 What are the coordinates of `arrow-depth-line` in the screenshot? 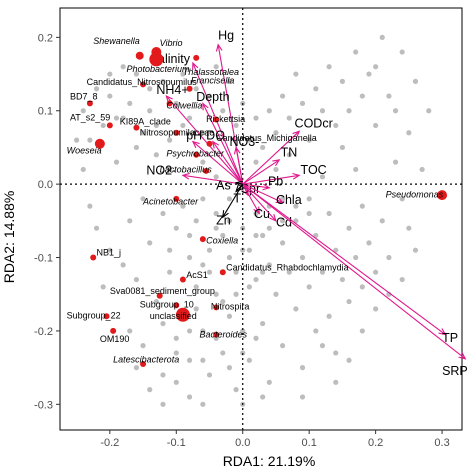 It's located at (223, 144).